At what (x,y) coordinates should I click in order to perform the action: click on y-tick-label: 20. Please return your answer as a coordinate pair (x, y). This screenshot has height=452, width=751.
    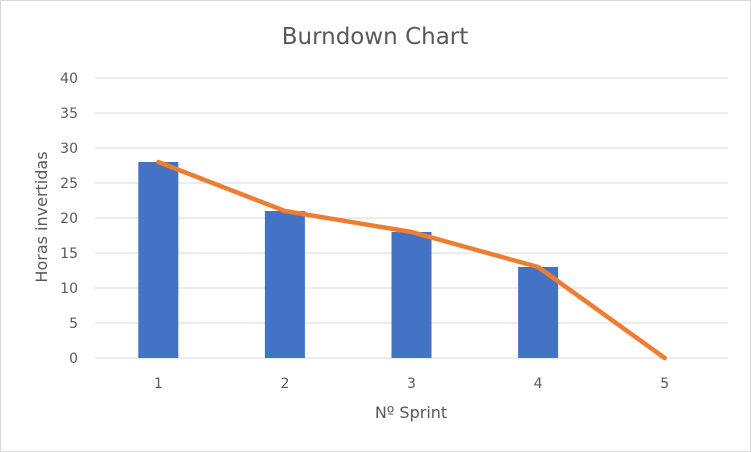
    Looking at the image, I should click on (69, 219).